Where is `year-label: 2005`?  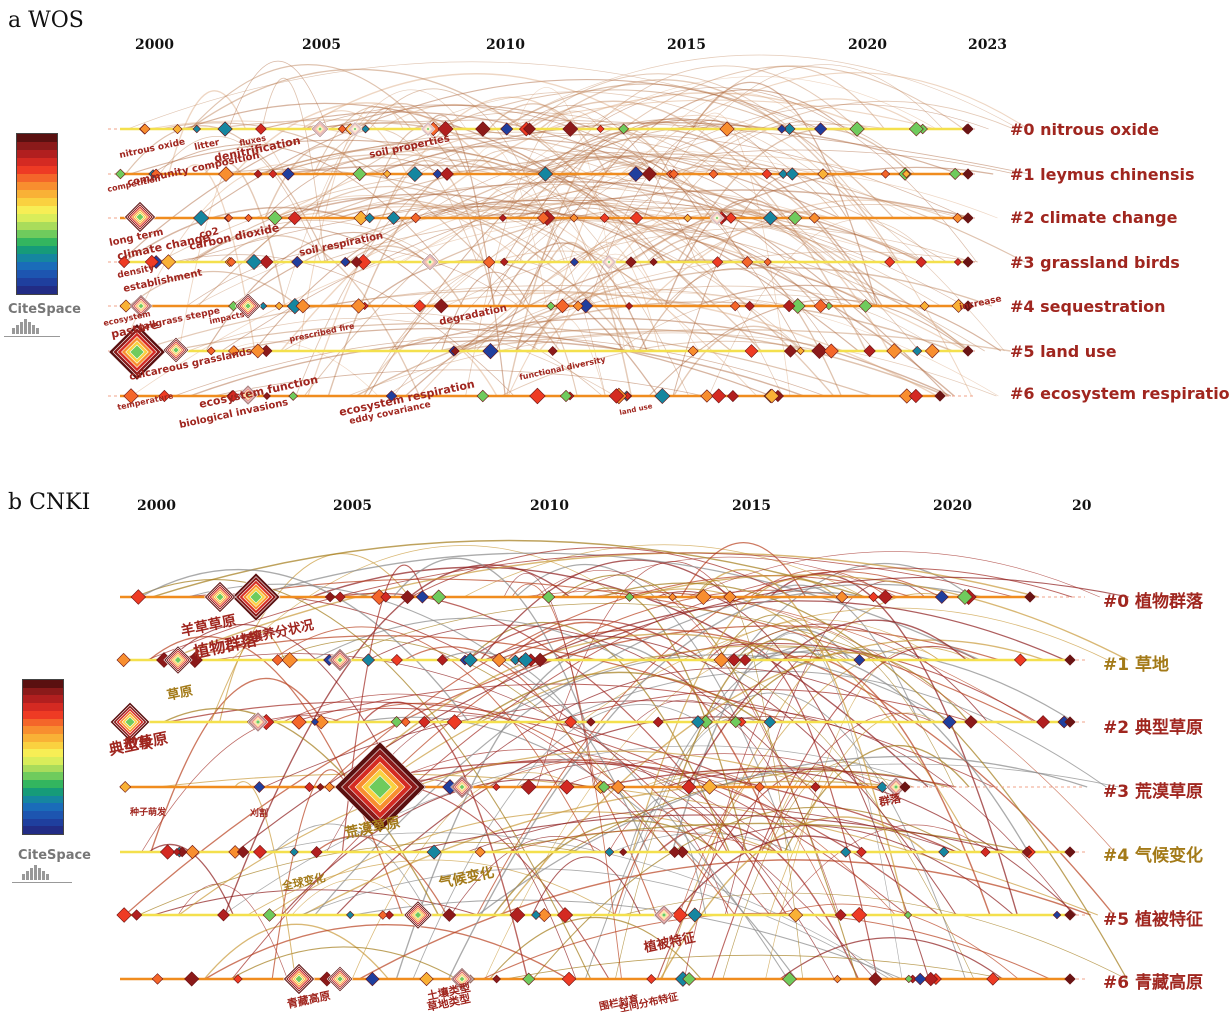
year-label: 2005 is located at coordinates (321, 45).